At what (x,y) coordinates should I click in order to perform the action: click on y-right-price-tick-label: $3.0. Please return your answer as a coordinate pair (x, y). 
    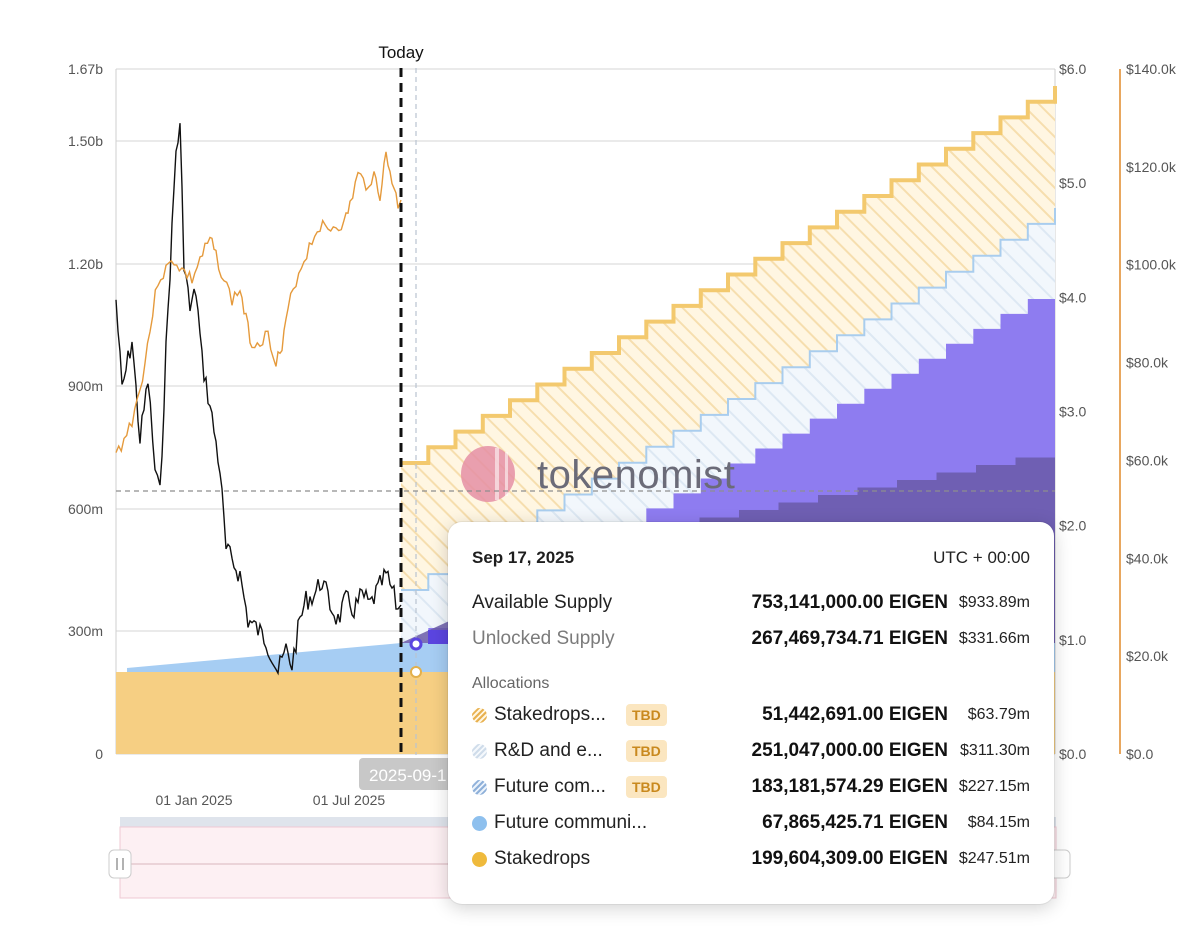
    Looking at the image, I should click on (1072, 412).